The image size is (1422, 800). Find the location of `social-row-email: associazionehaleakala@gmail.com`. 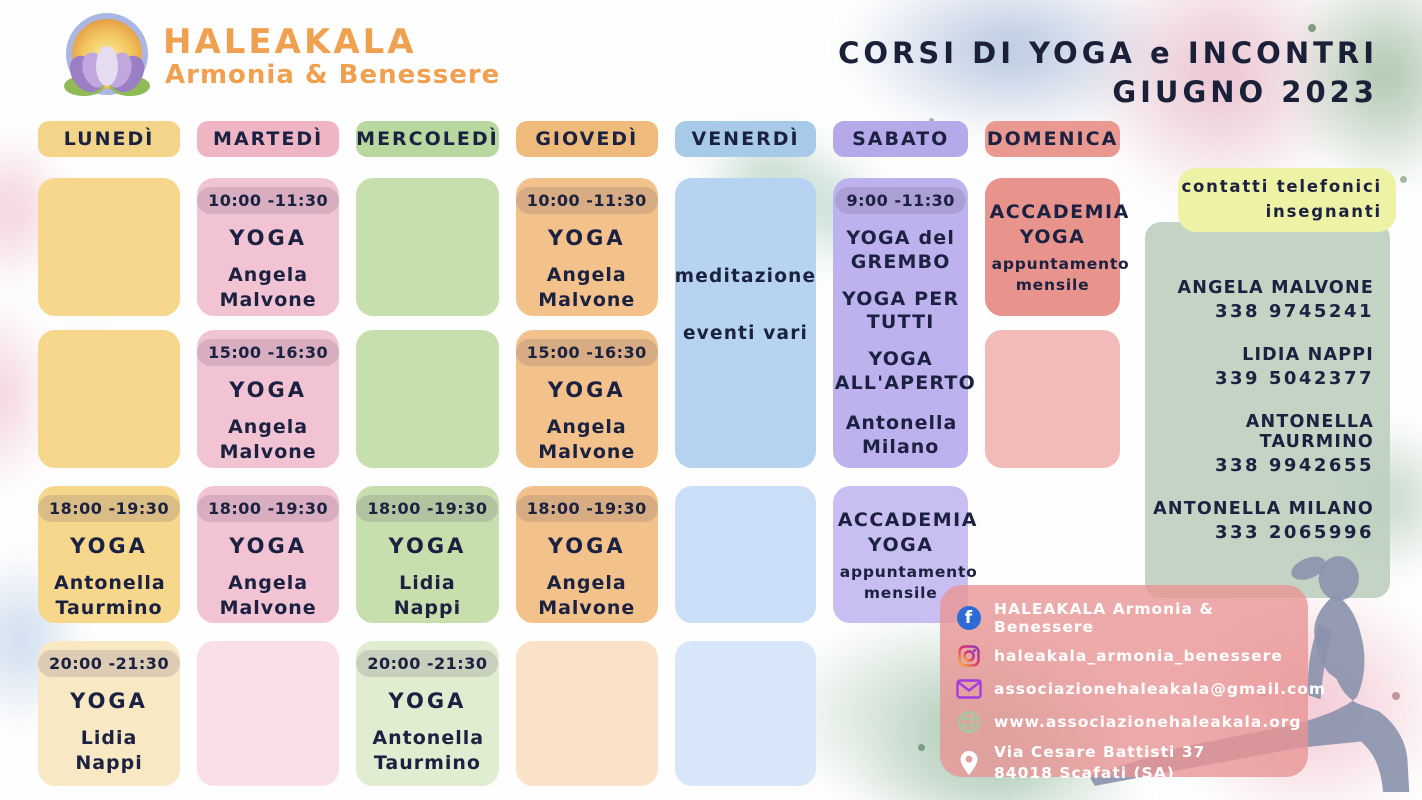

social-row-email: associazionehaleakala@gmail.com is located at coordinates (1140, 689).